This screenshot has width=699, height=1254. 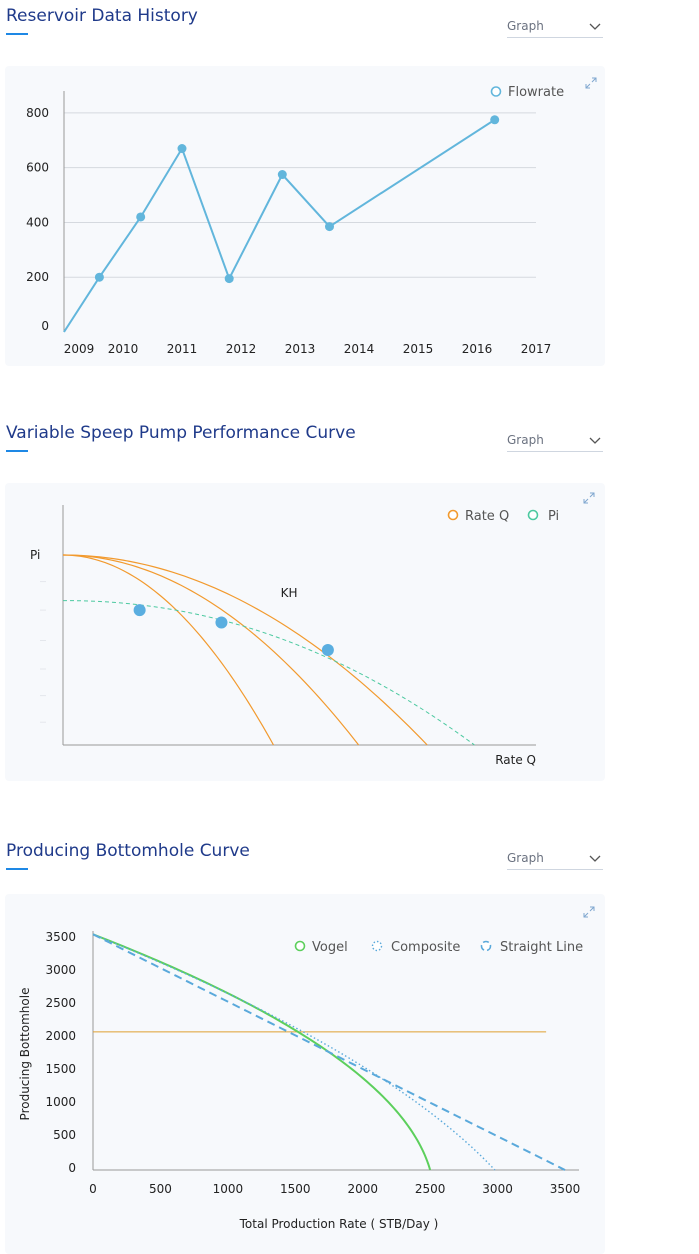 I want to click on pi-curve, so click(x=268, y=673).